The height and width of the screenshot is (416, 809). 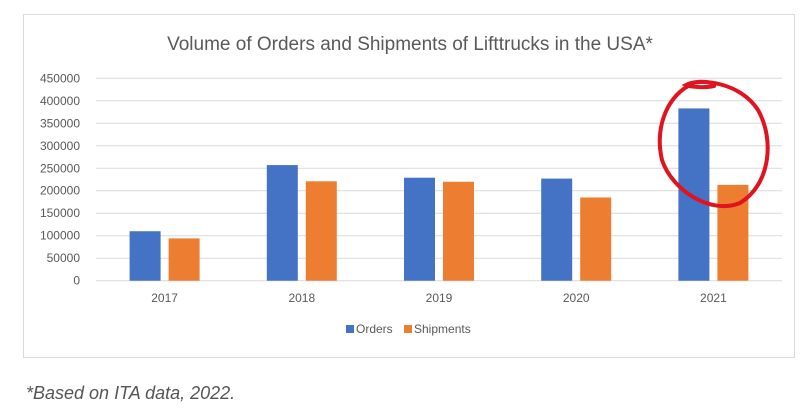 I want to click on bar-orders-2019, so click(x=419, y=229).